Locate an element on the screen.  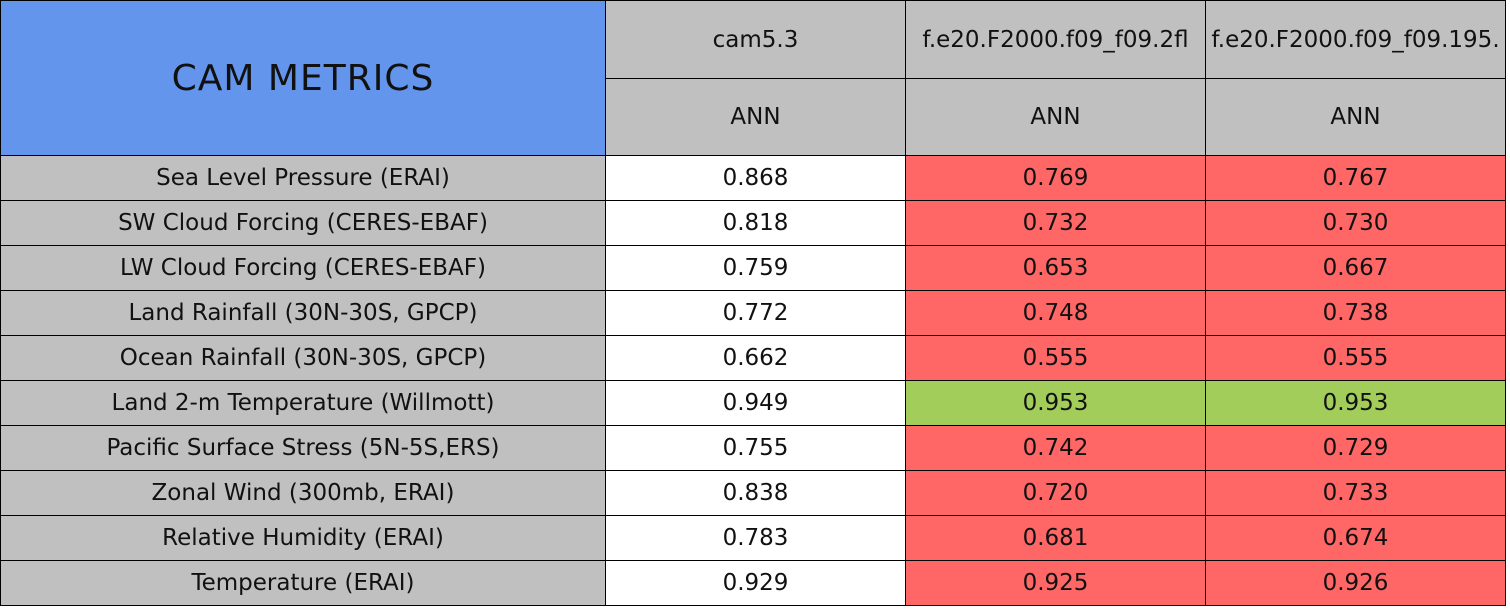
row-label: Temperature (ERAI) is located at coordinates (303, 583).